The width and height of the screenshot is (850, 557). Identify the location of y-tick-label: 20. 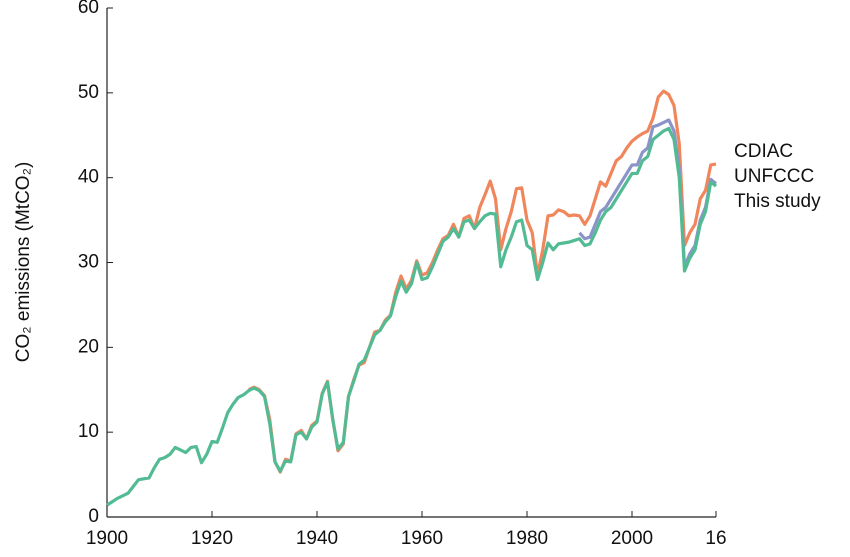
(88, 346).